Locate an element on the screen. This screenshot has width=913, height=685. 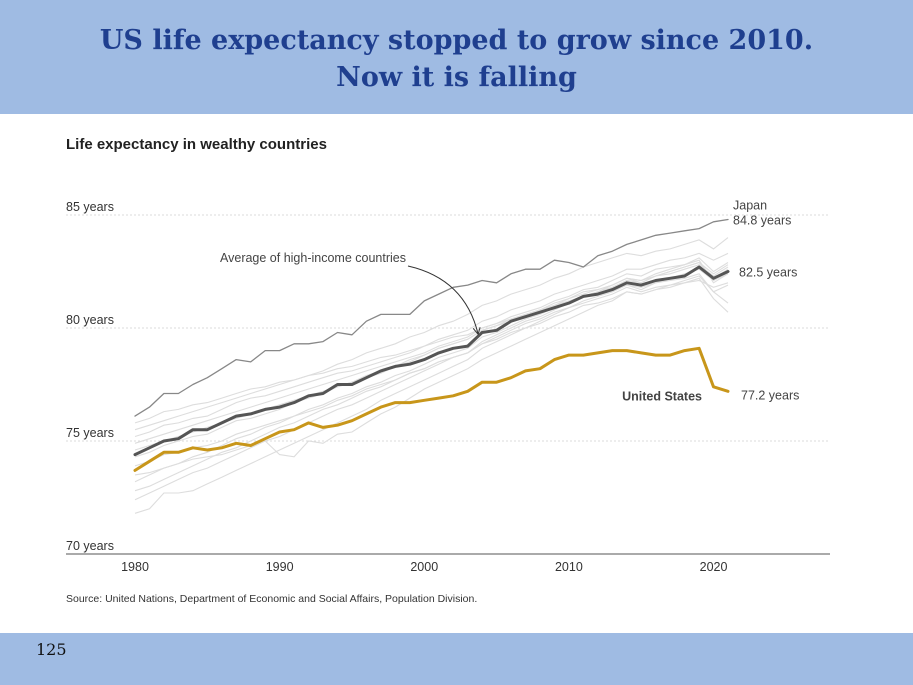
annotation-arrow is located at coordinates (443, 300).